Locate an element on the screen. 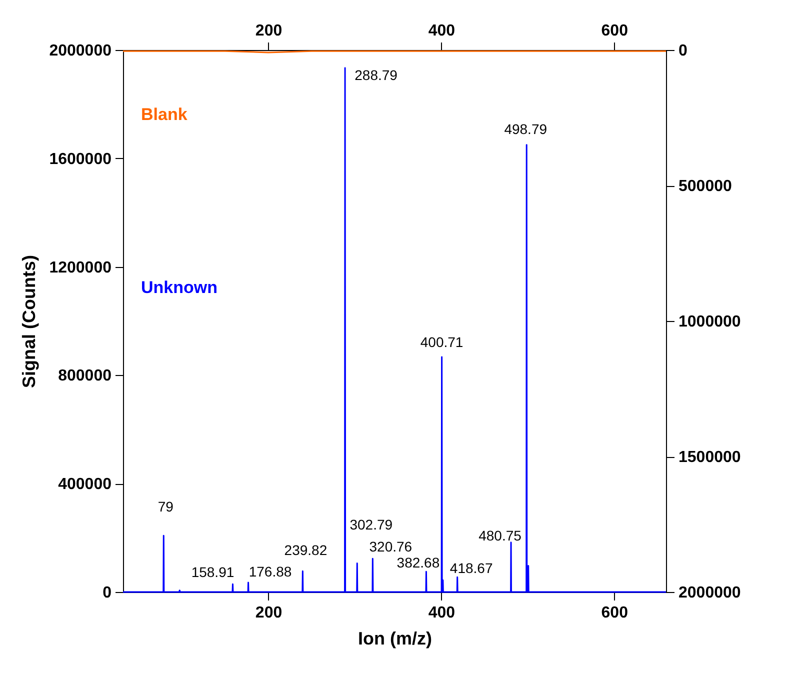  annotation: 239.82 is located at coordinates (306, 550).